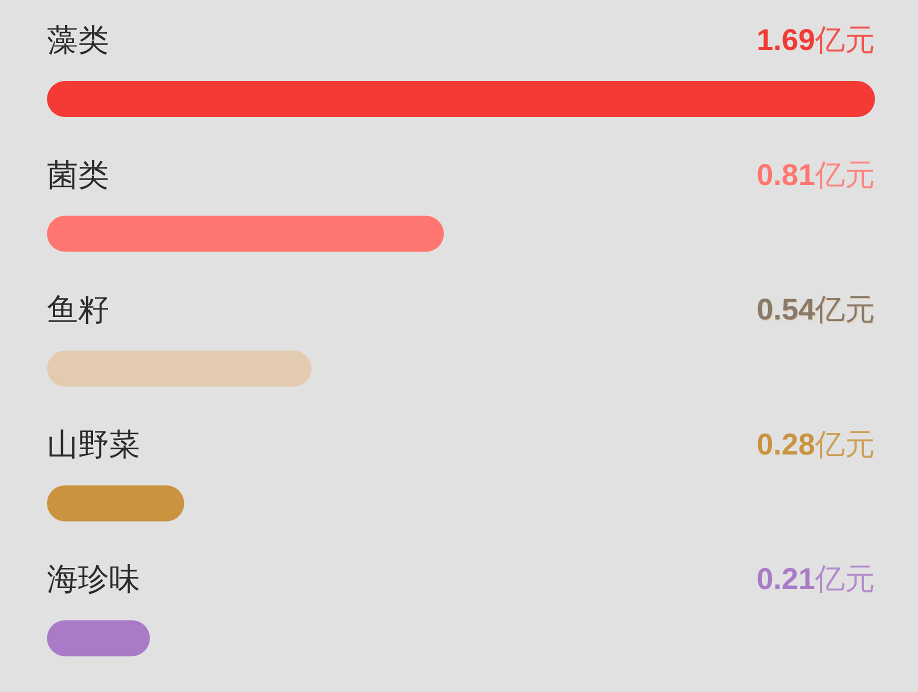 Image resolution: width=918 pixels, height=692 pixels. Describe the element at coordinates (815, 40) in the screenshot. I see `data-label: 1.69亿元` at that location.